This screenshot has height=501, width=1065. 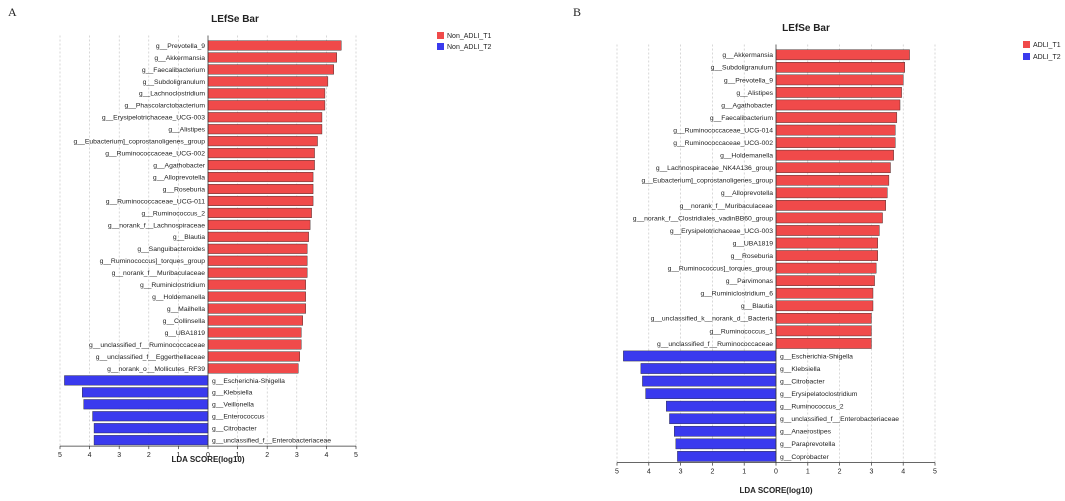 I want to click on panel-b-bar-label: g__Citrobacter, so click(x=802, y=381).